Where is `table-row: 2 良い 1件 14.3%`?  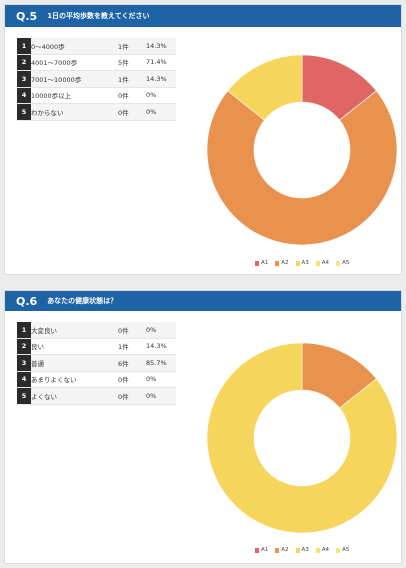
table-row: 2 良い 1件 14.3% is located at coordinates (96, 346).